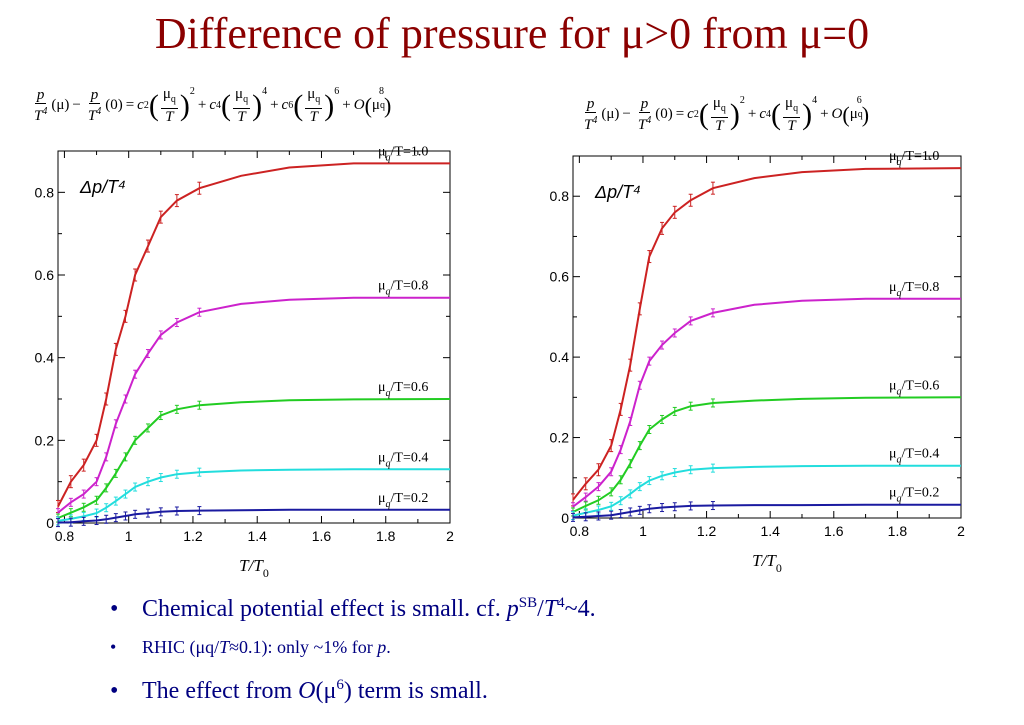  Describe the element at coordinates (859, 100) in the screenshot. I see `o-pow: 6` at that location.